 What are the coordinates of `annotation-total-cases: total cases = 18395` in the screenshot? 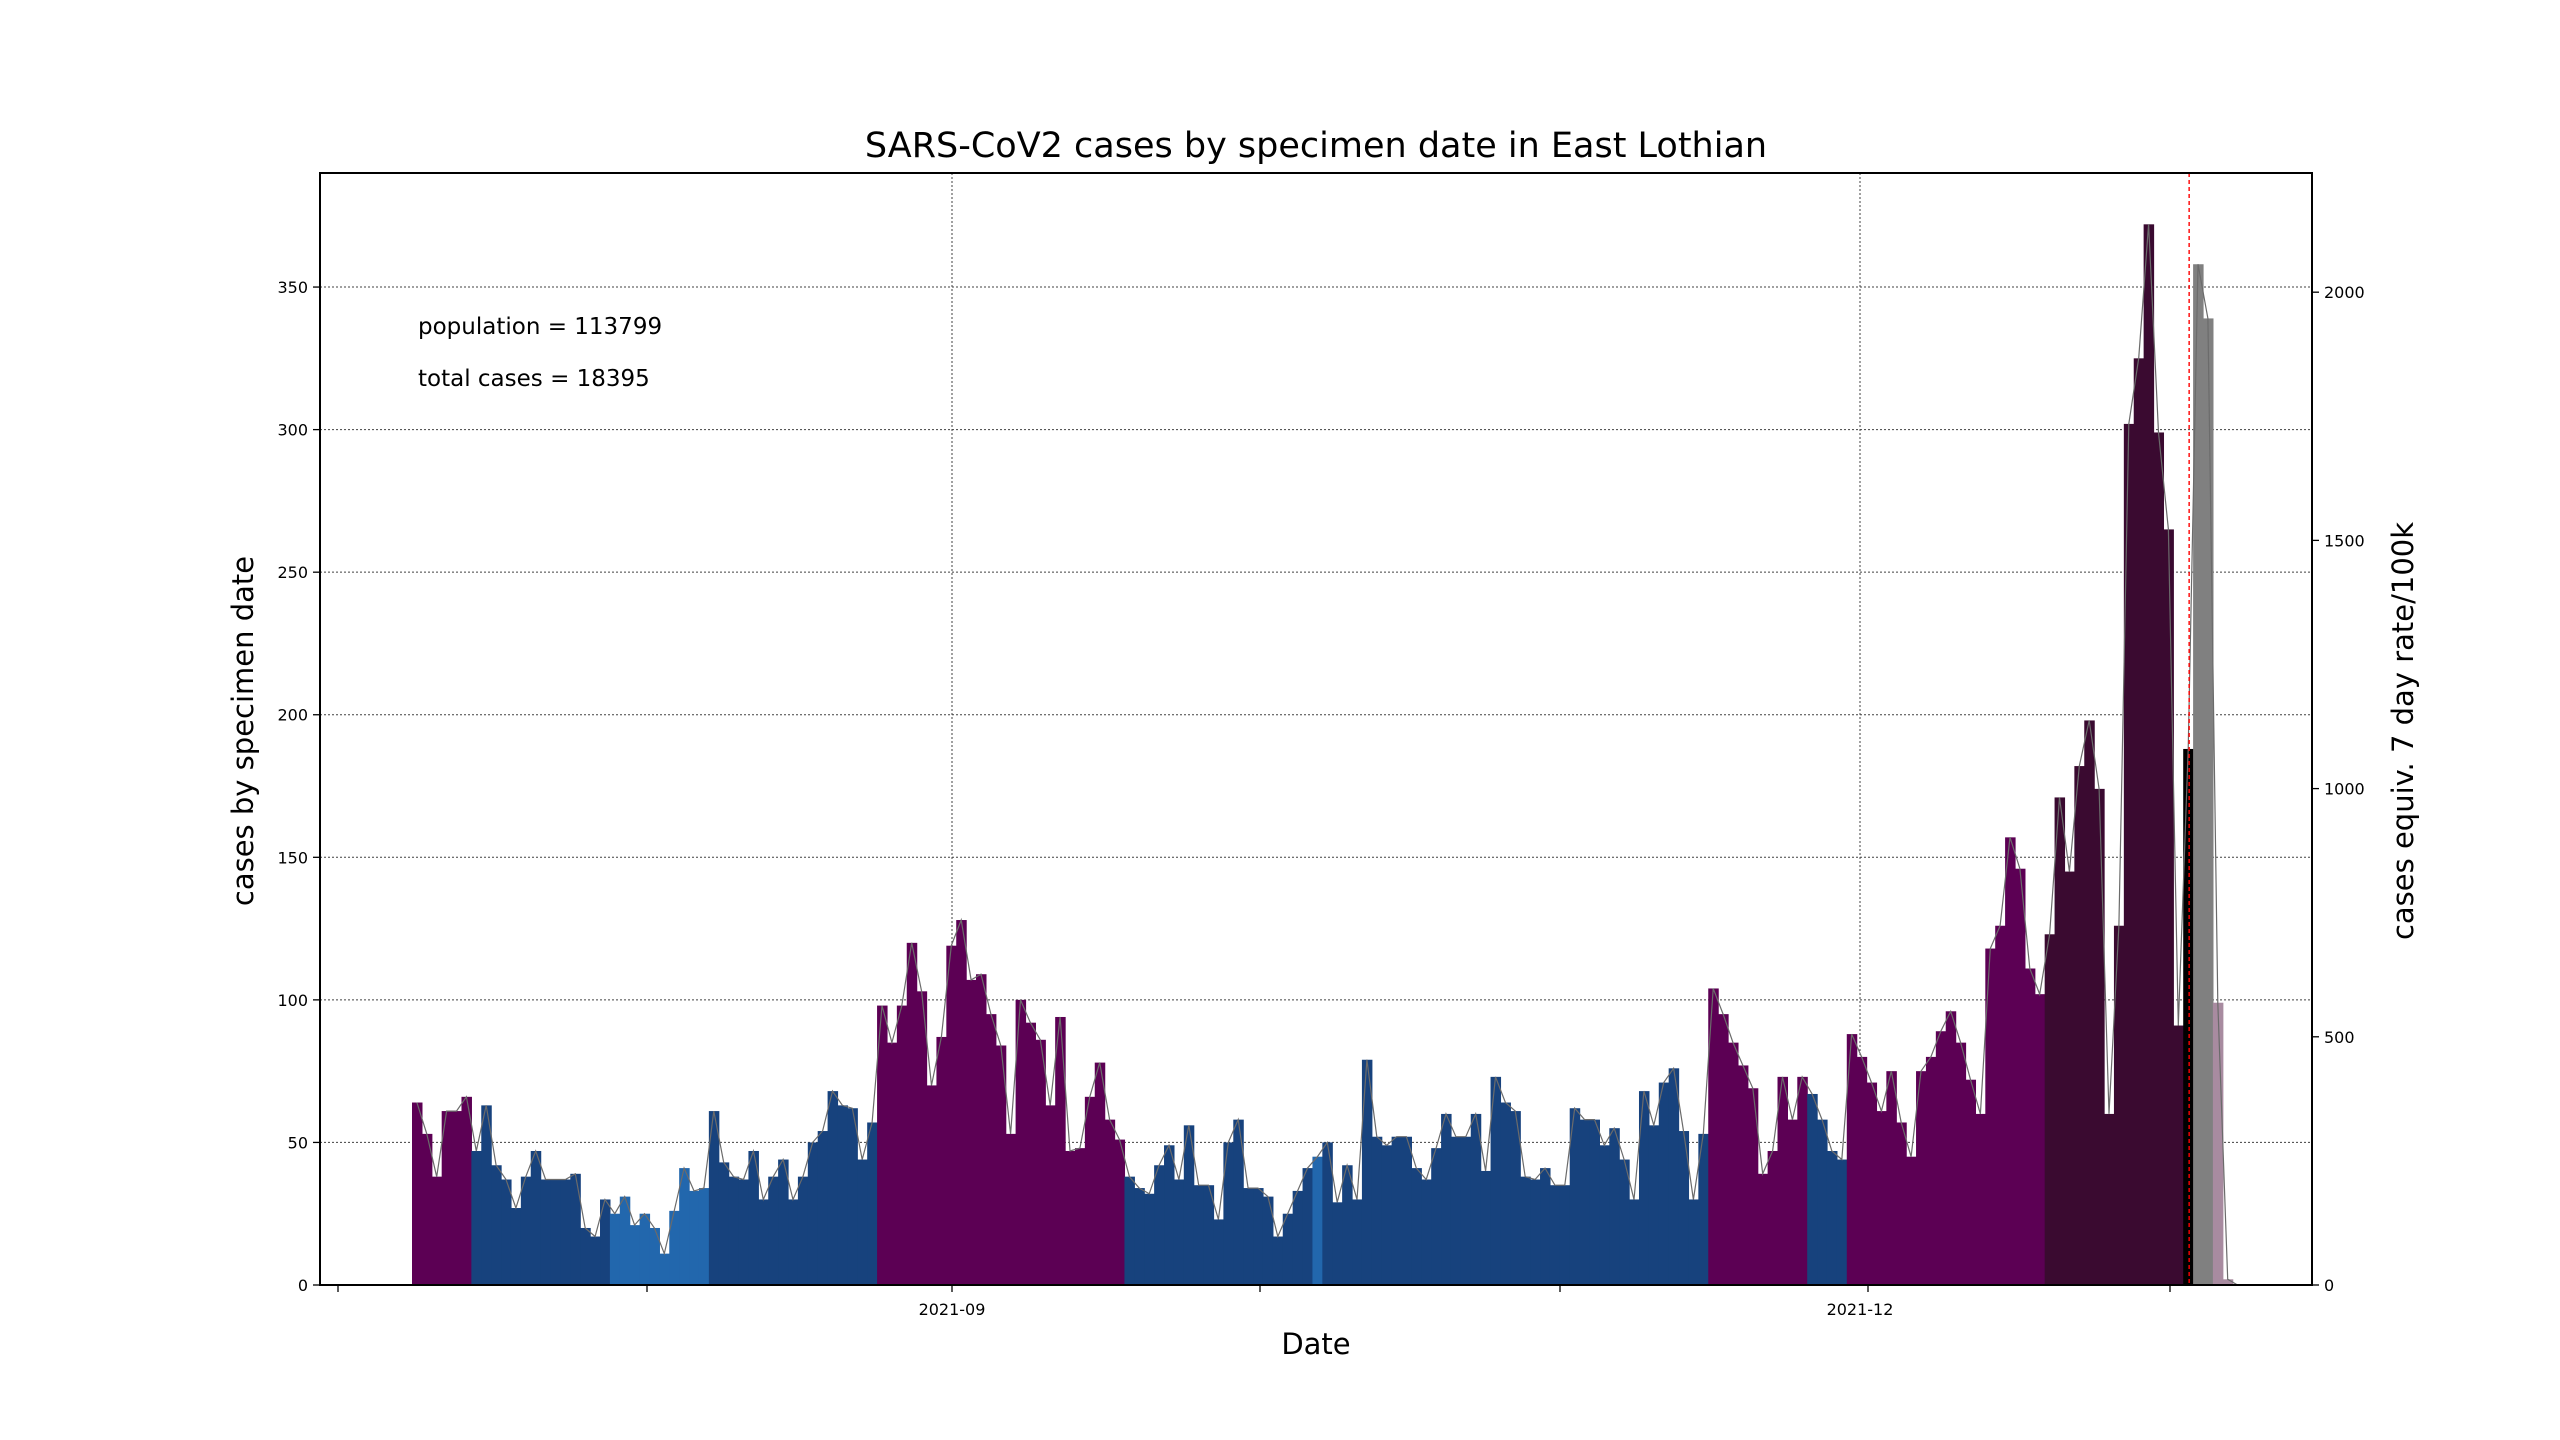 It's located at (534, 379).